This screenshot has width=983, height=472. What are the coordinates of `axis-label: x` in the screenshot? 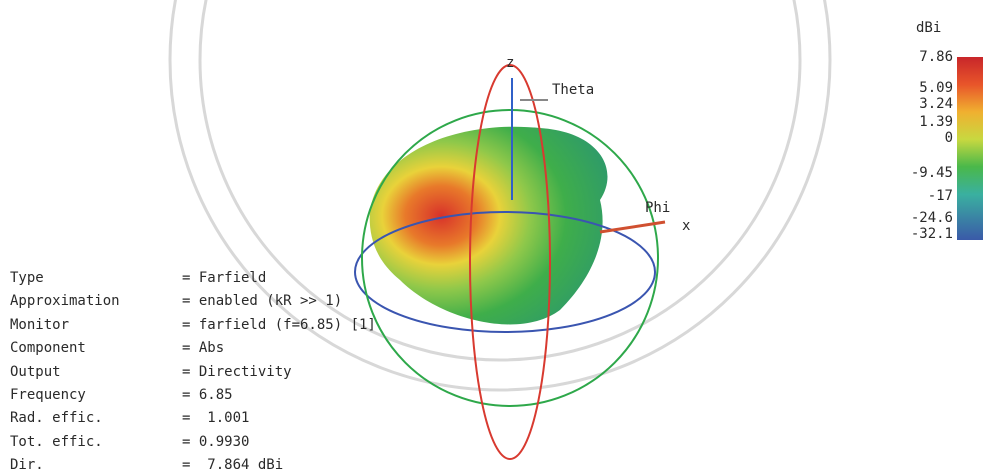 It's located at (686, 226).